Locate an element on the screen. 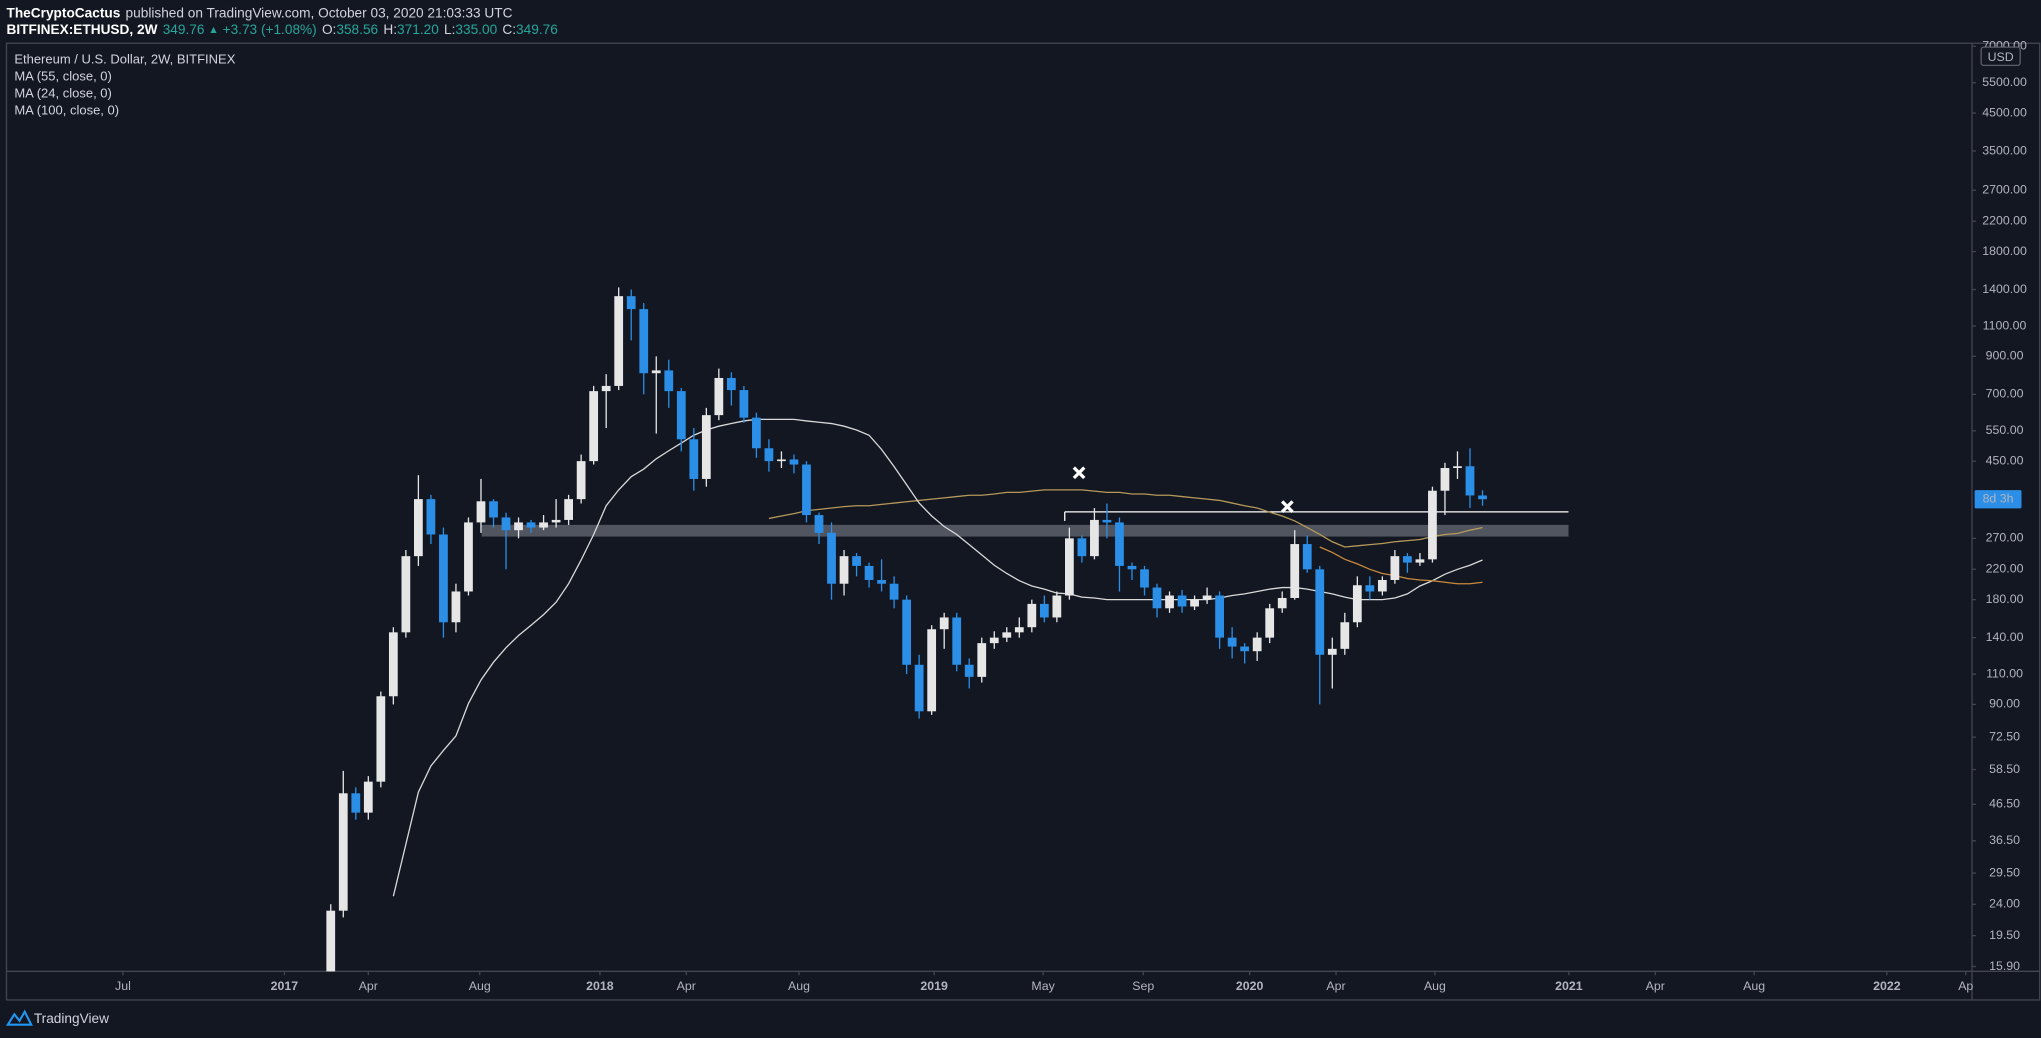 This screenshot has width=2041, height=1038. y-tick-label: 270.00 is located at coordinates (2005, 538).